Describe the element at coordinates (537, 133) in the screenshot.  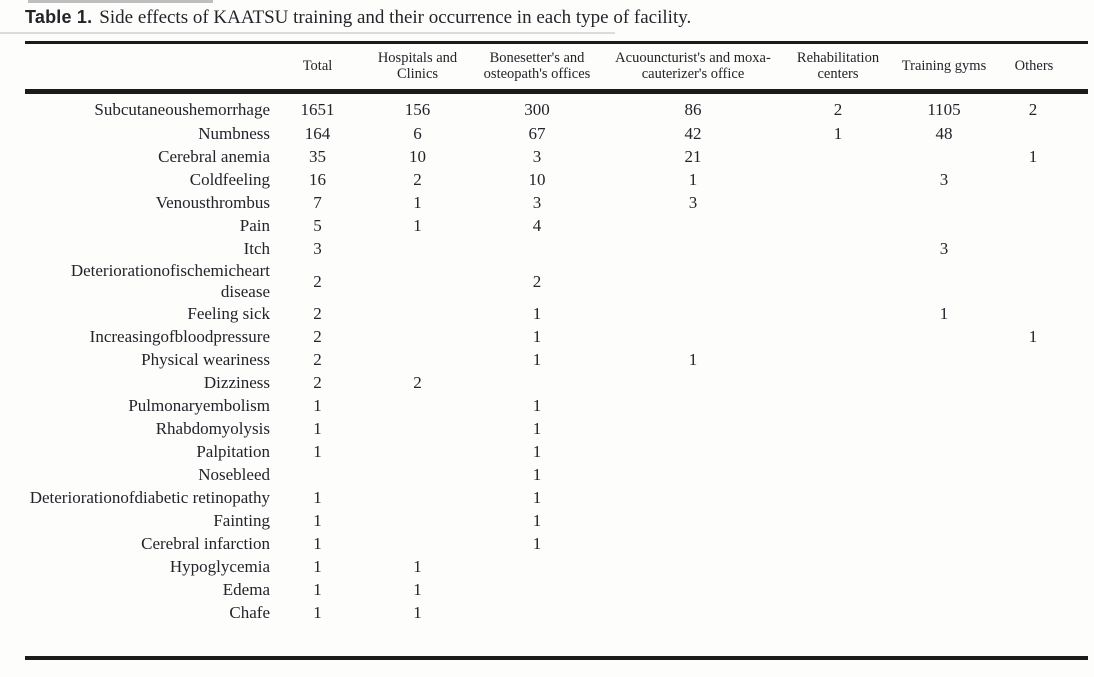
I see `cell-value: 67` at that location.